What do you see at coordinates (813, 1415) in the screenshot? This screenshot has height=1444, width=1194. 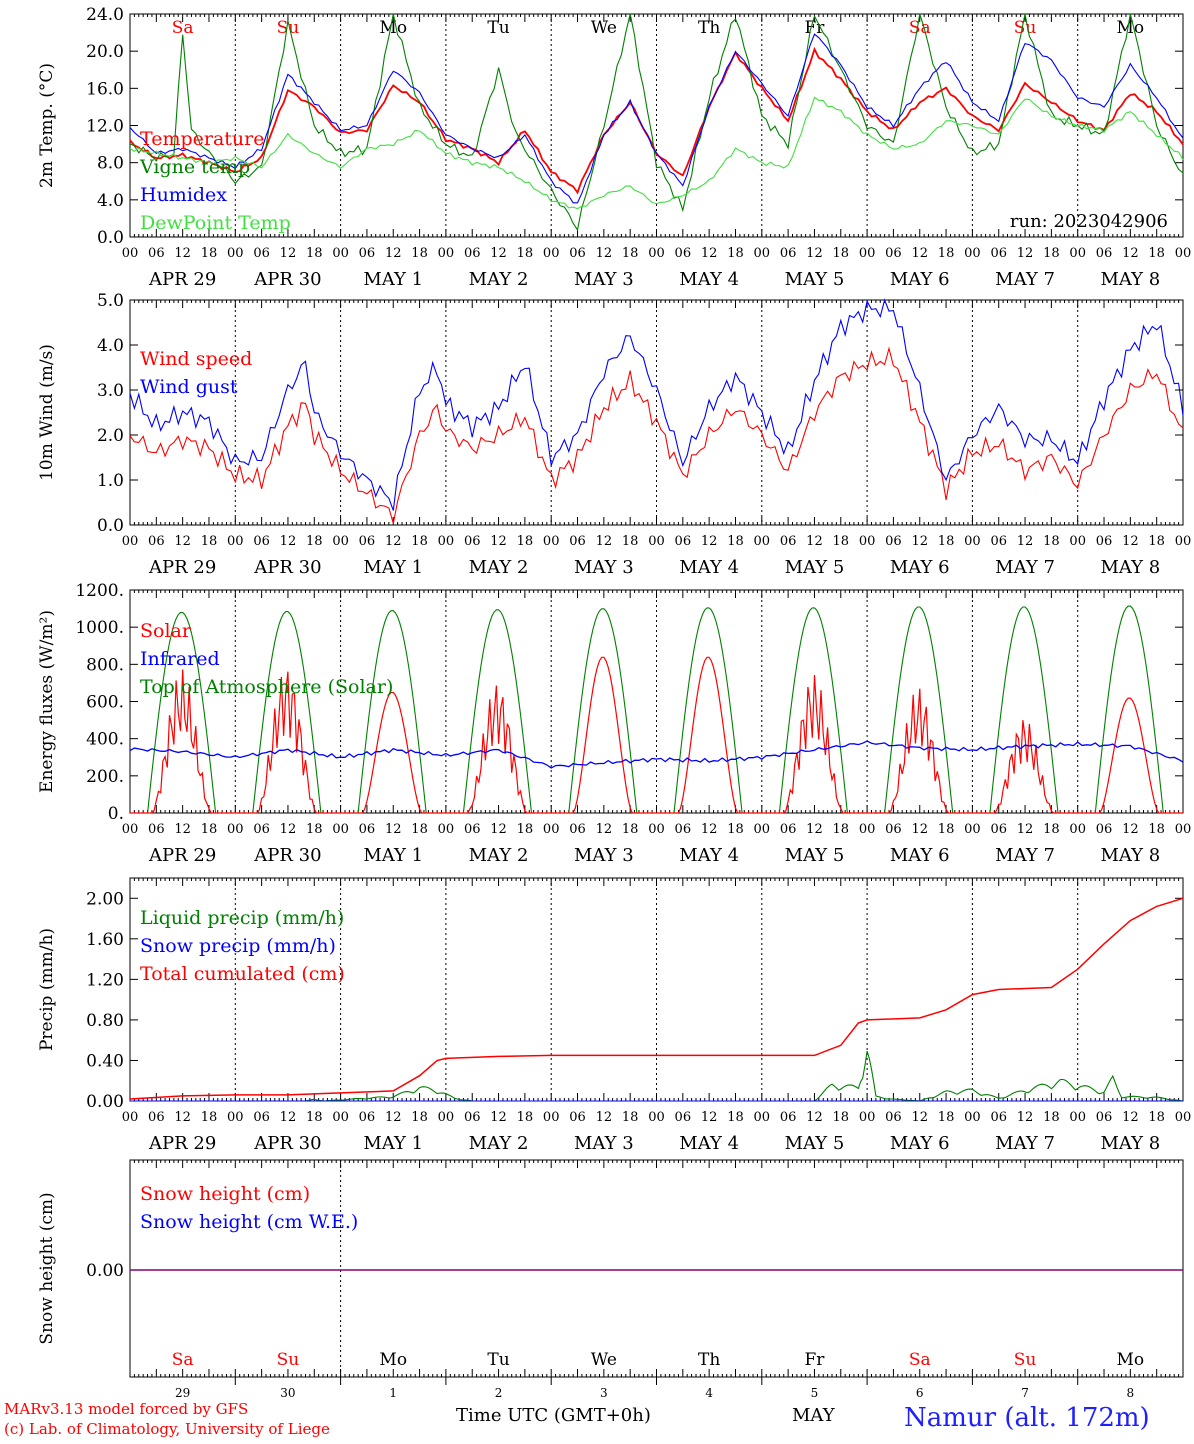 I see `month-label: MAY` at bounding box center [813, 1415].